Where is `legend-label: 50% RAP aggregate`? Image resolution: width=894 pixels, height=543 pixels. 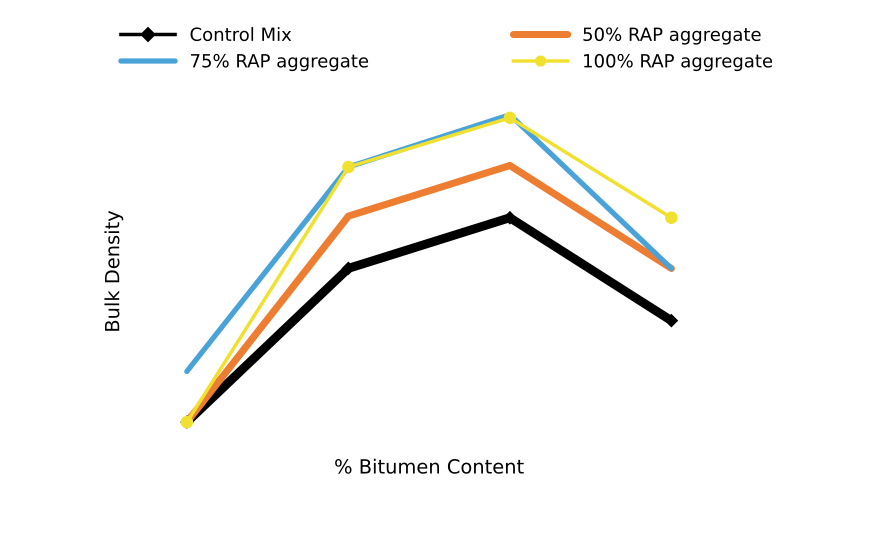
legend-label: 50% RAP aggregate is located at coordinates (672, 36).